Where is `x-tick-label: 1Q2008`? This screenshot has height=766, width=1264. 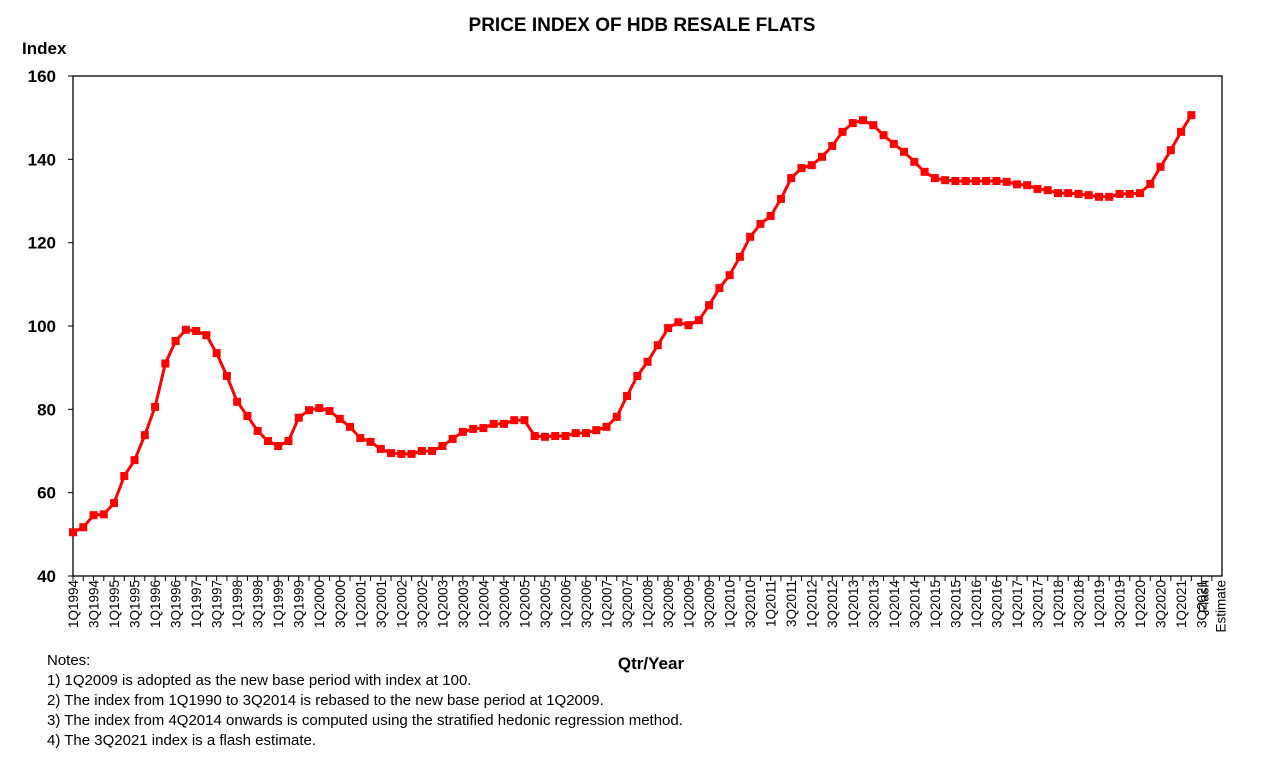
x-tick-label: 1Q2008 is located at coordinates (648, 604).